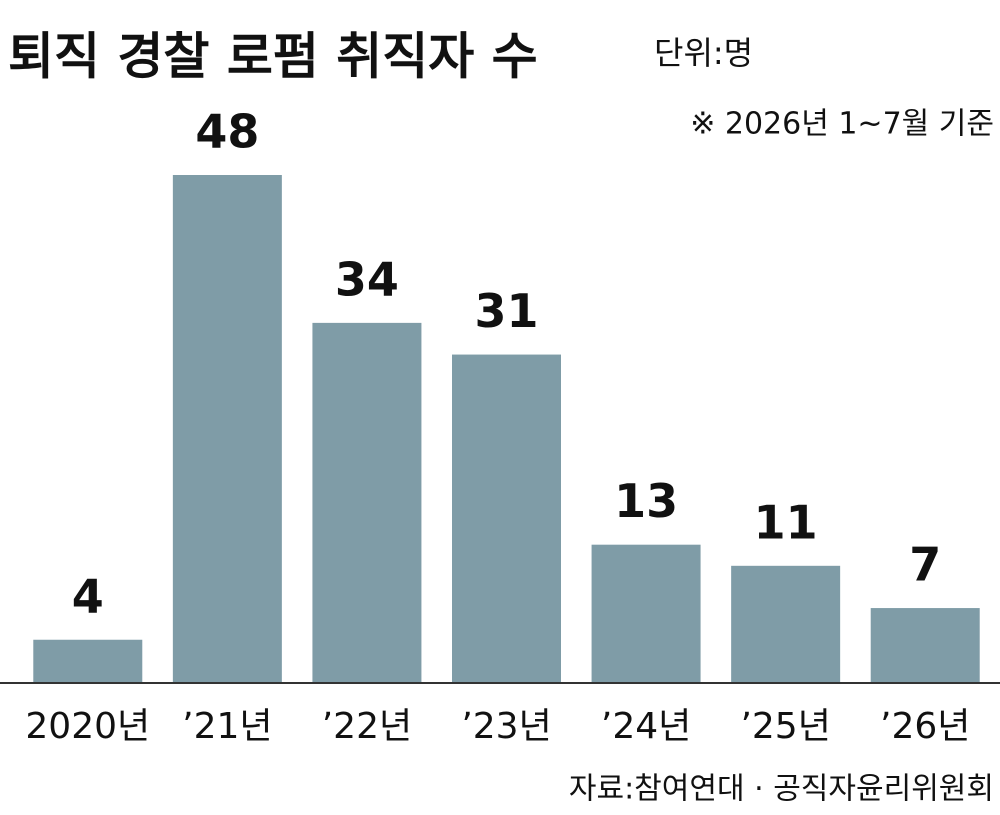 The height and width of the screenshot is (815, 1000). Describe the element at coordinates (785, 726) in the screenshot. I see `x-tick-label: ’25년` at that location.